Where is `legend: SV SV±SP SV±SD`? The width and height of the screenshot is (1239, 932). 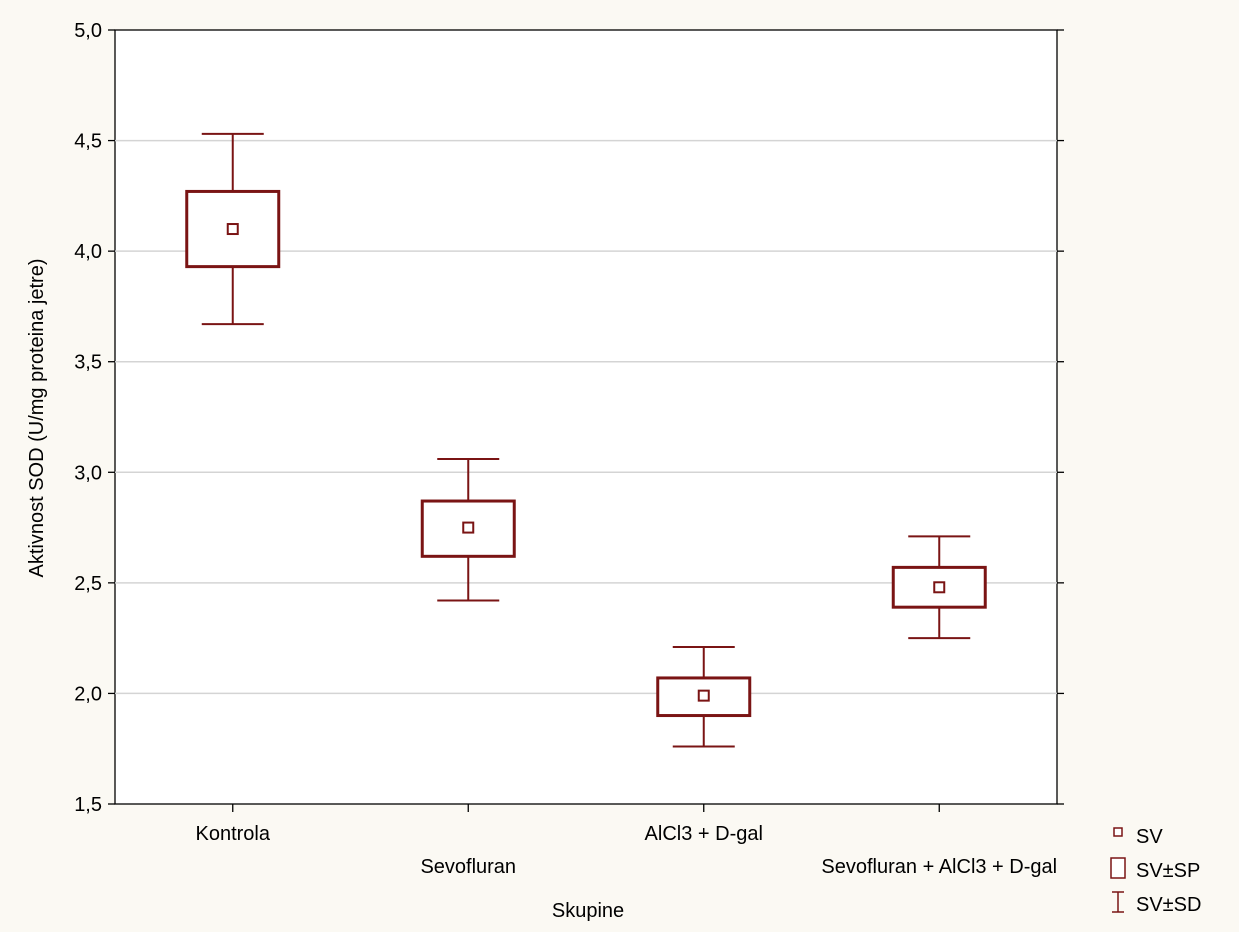 legend: SV SV±SP SV±SD is located at coordinates (1155, 871).